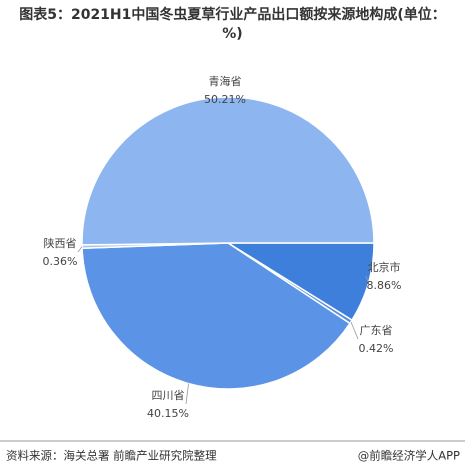 This screenshot has width=465, height=471. What do you see at coordinates (60, 261) in the screenshot?
I see `slice-value-label: 0.36%` at bounding box center [60, 261].